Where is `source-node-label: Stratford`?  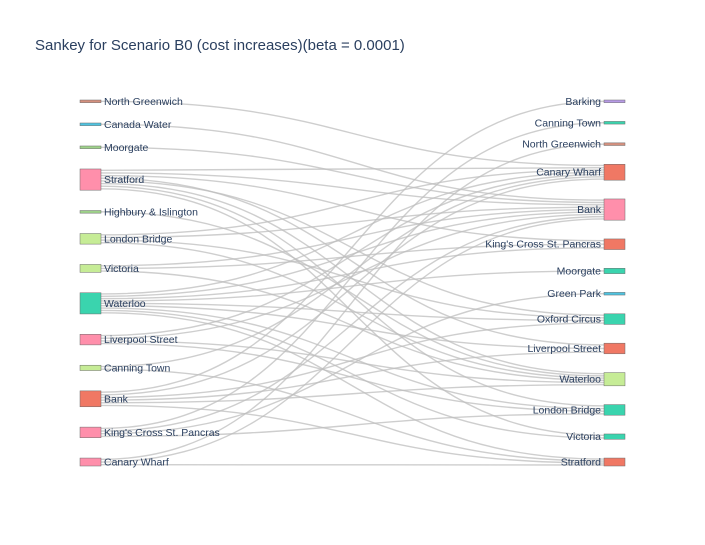
source-node-label: Stratford is located at coordinates (124, 180).